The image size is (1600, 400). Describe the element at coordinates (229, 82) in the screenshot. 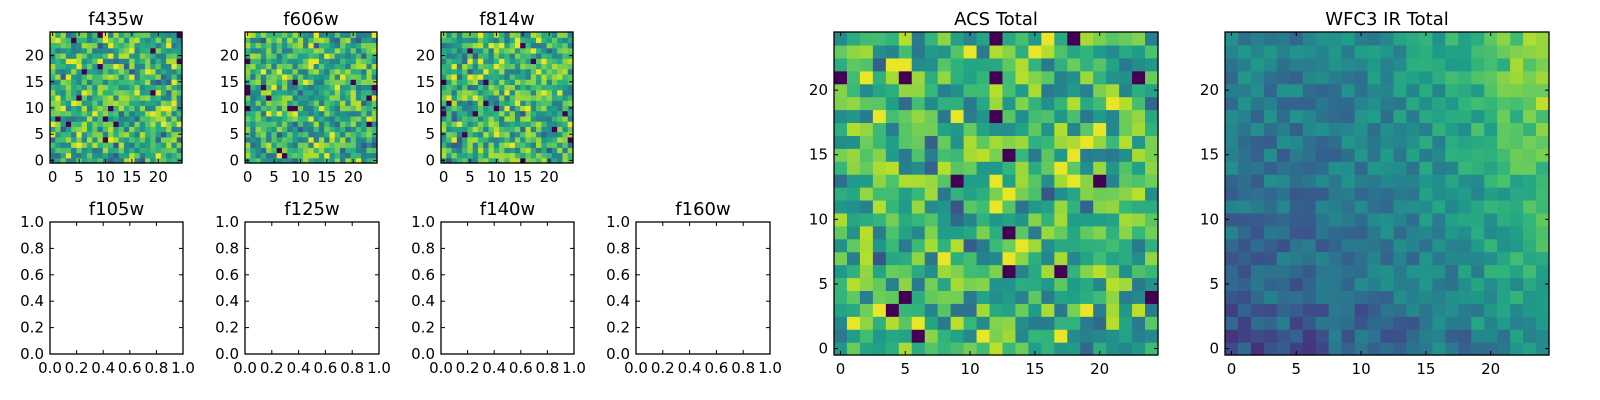

I see `y-tick-label: 15` at that location.